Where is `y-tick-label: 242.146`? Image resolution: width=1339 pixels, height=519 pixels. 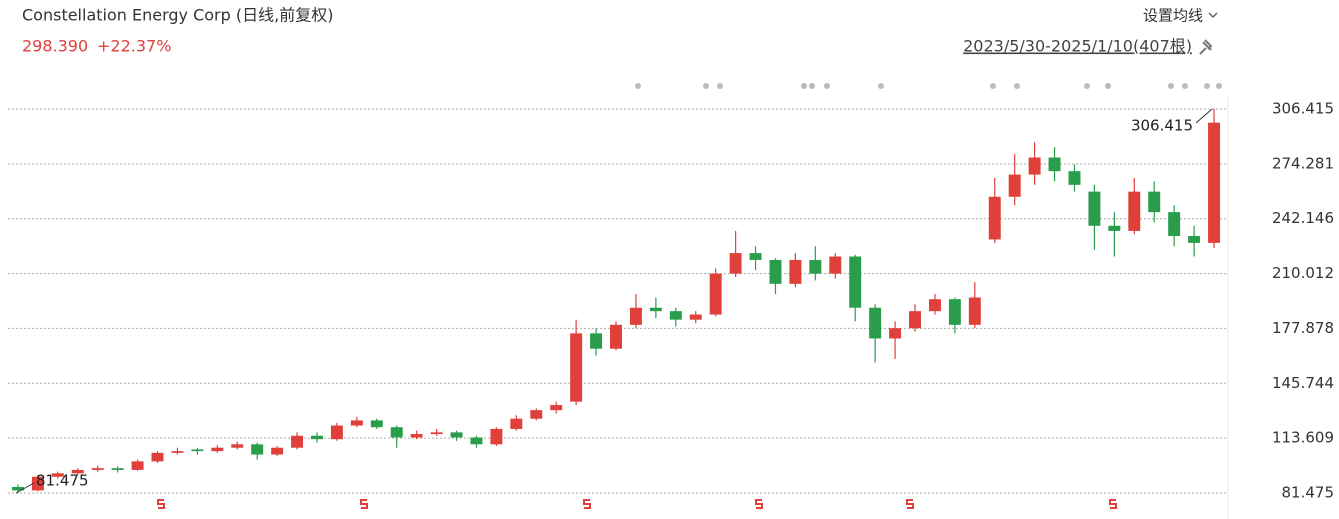 y-tick-label: 242.146 is located at coordinates (1303, 218).